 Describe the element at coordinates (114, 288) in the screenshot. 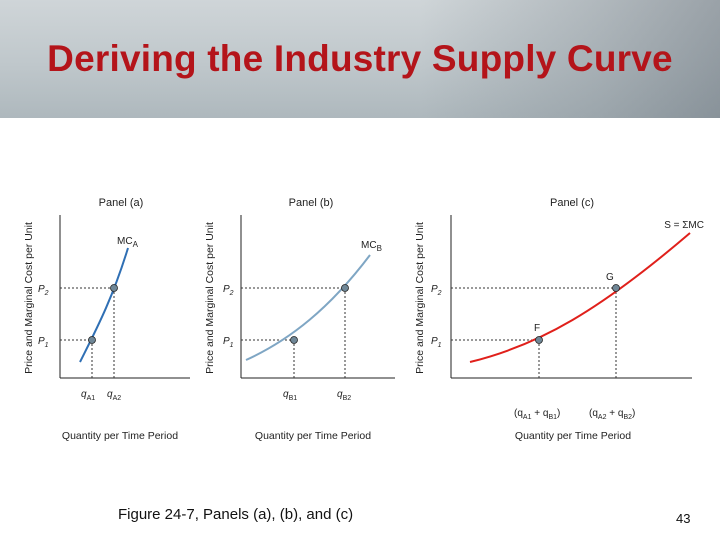

I see `panel-a-point-p2` at that location.